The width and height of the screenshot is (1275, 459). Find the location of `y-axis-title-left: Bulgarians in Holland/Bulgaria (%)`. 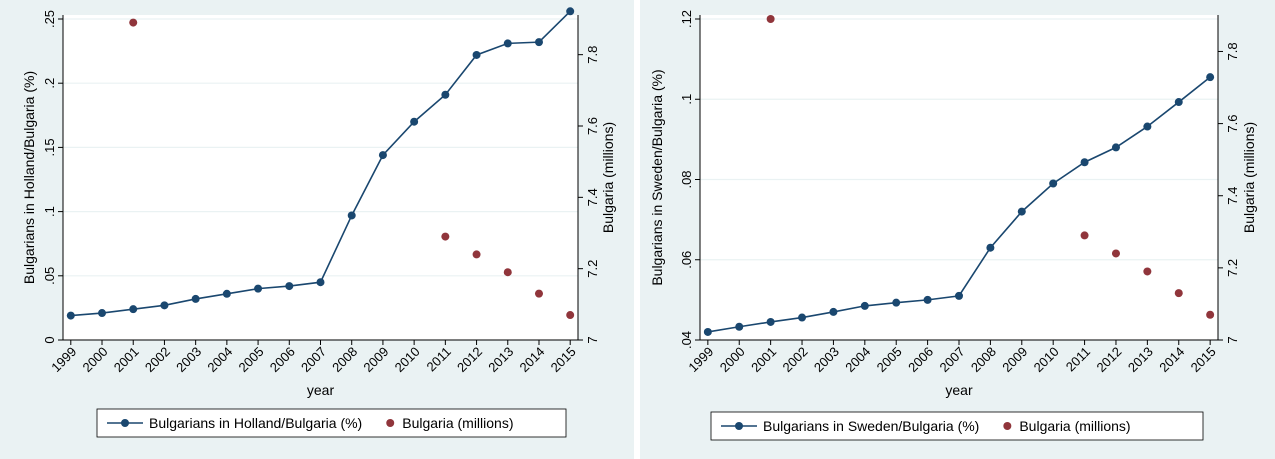

y-axis-title-left: Bulgarians in Holland/Bulgaria (%) is located at coordinates (29, 177).